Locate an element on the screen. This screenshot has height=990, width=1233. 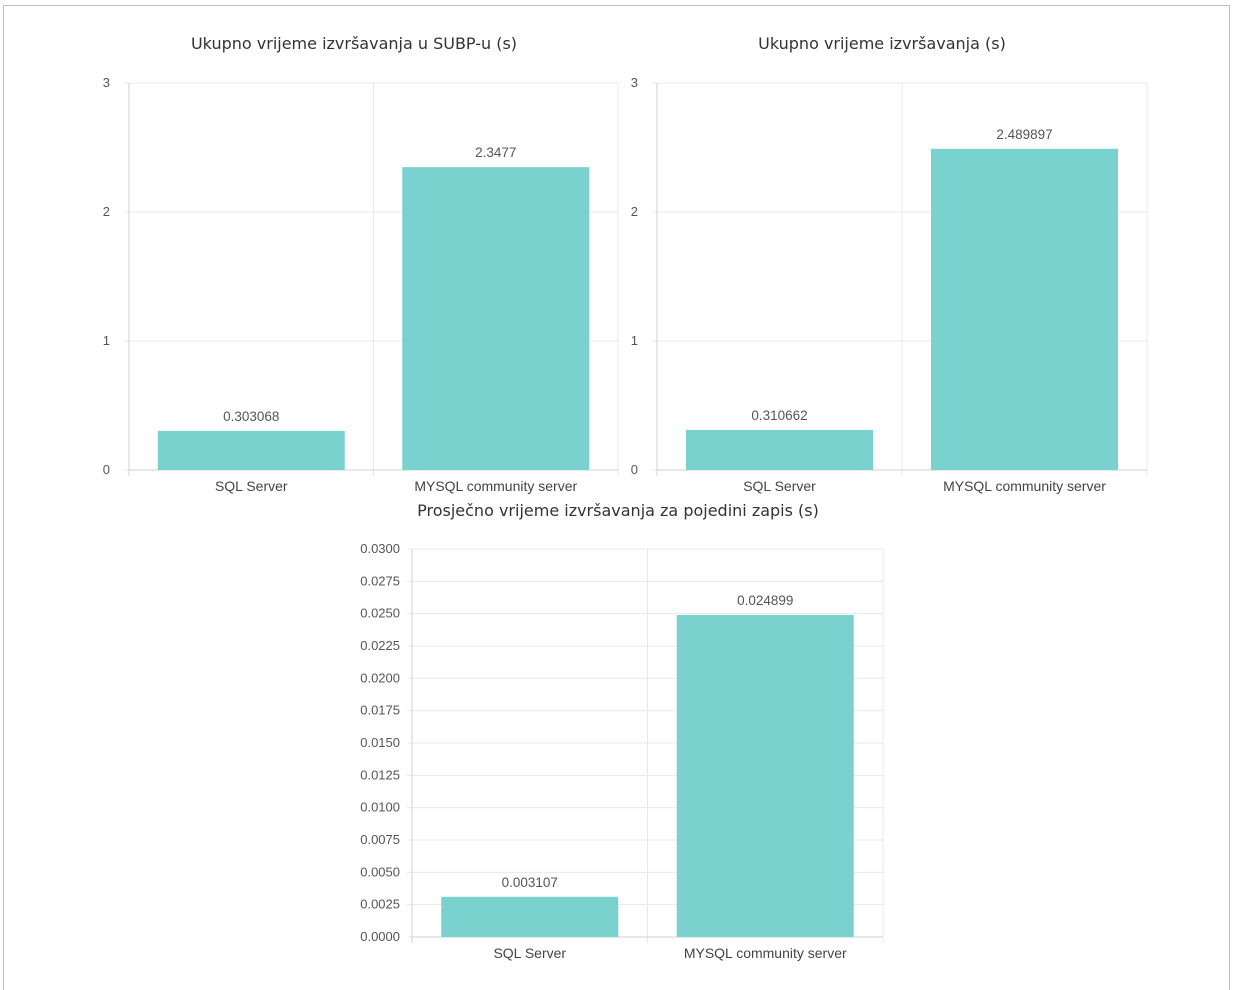
bar-value-label: 0.303068 is located at coordinates (251, 416).